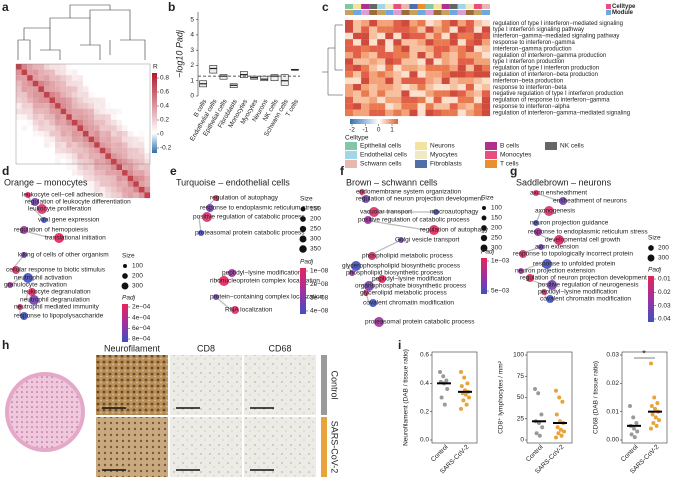 This screenshot has width=685, height=481. Describe the element at coordinates (233, 182) in the screenshot. I see `panel-title: Turquoise – endothelial cells` at that location.